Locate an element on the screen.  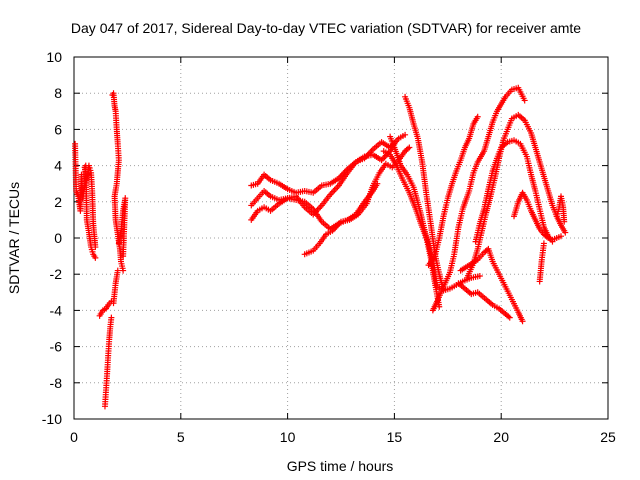
x-tick-label: 0 is located at coordinates (74, 437).